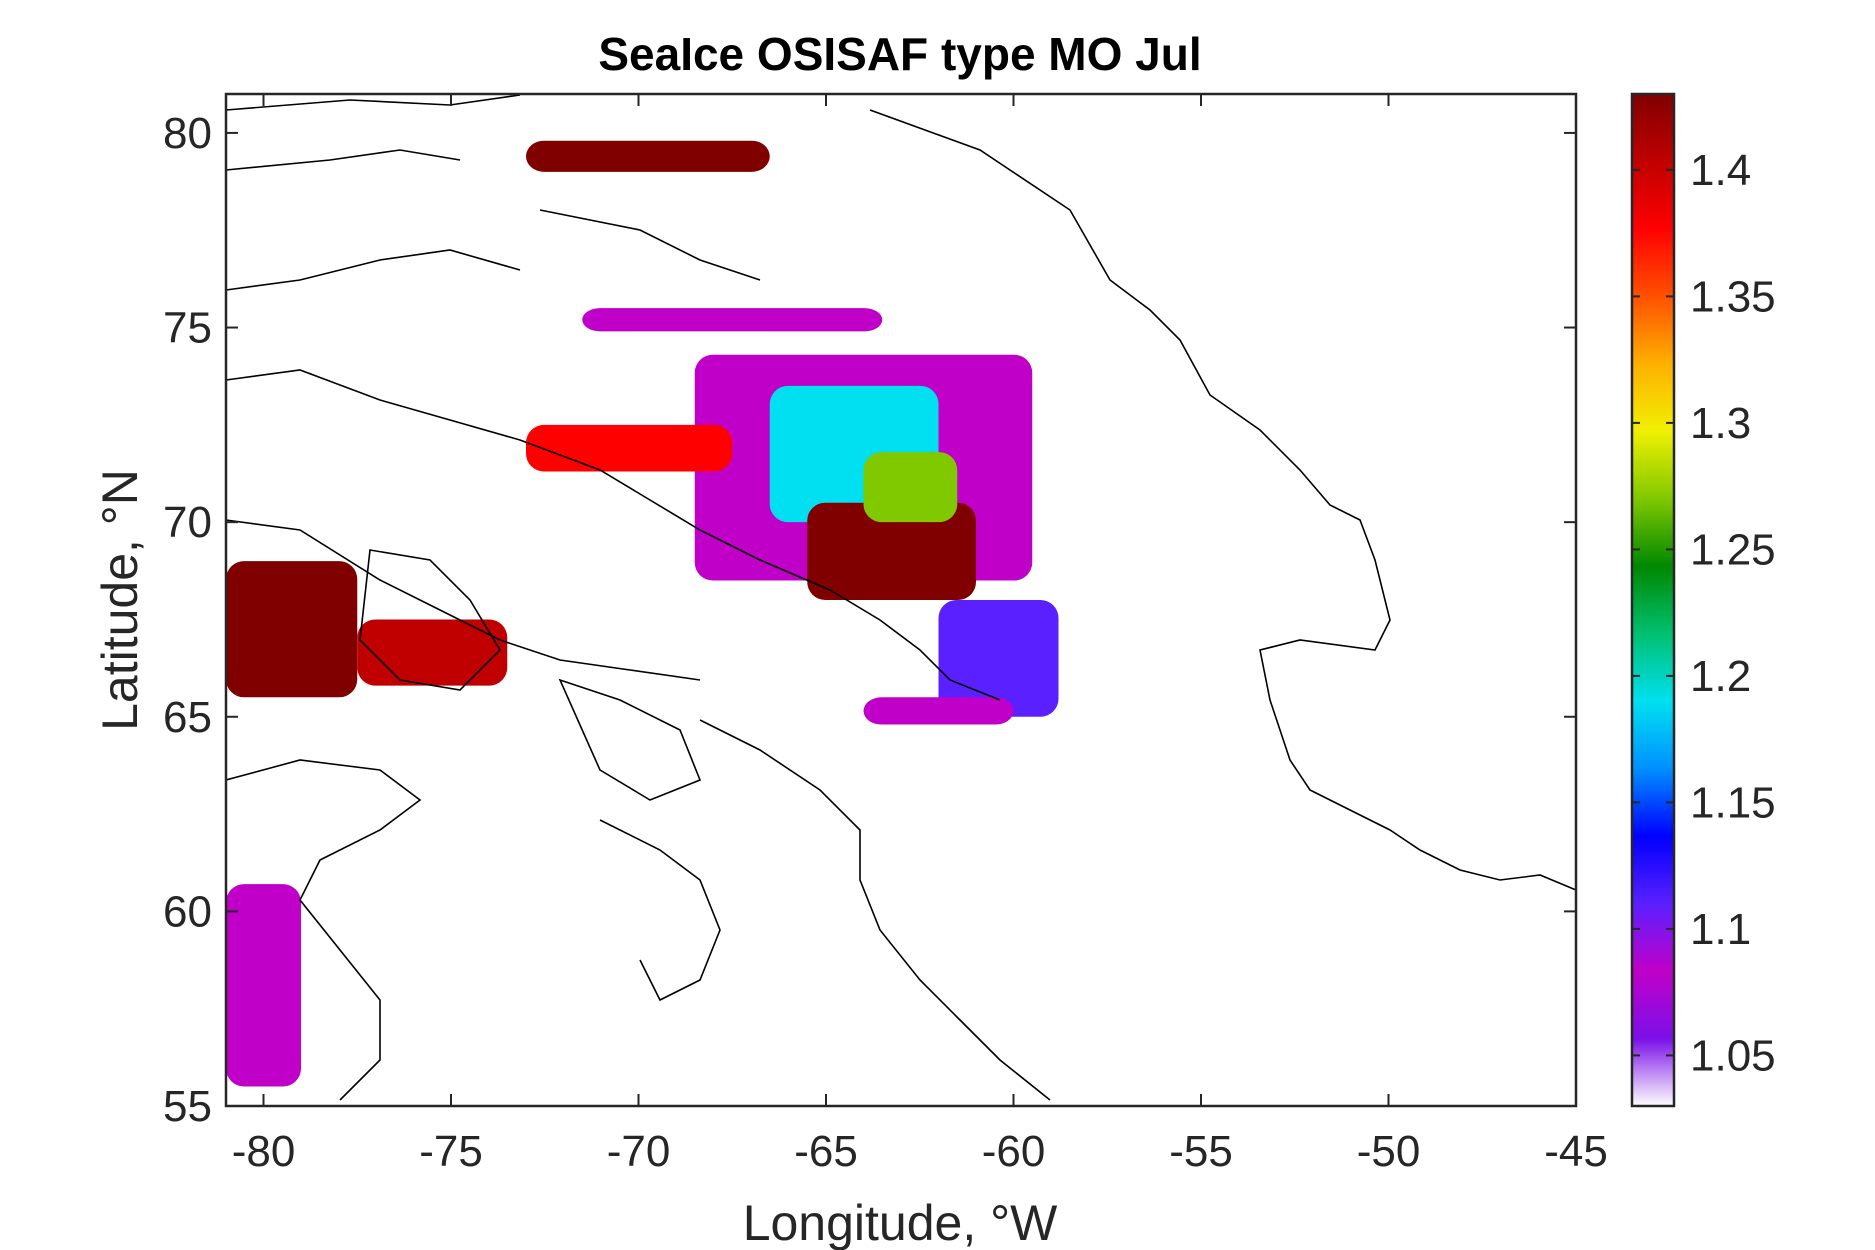 This screenshot has width=1875, height=1250. What do you see at coordinates (264, 1151) in the screenshot?
I see `x-tick-label: -80` at bounding box center [264, 1151].